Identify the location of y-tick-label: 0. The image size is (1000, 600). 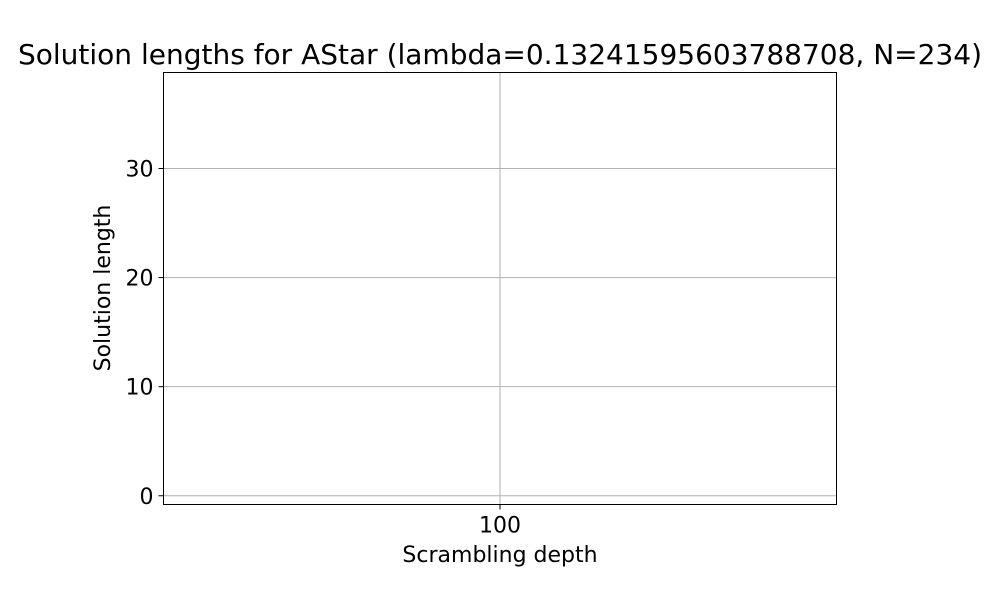
(147, 497).